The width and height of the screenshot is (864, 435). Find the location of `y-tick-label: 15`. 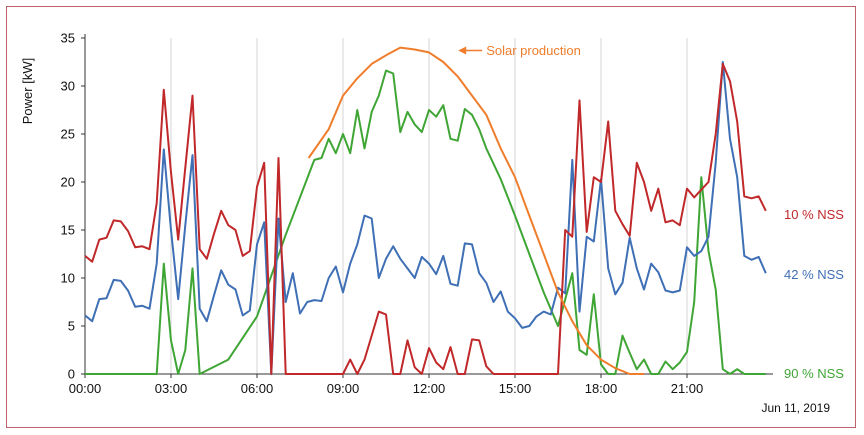

y-tick-label: 15 is located at coordinates (68, 230).